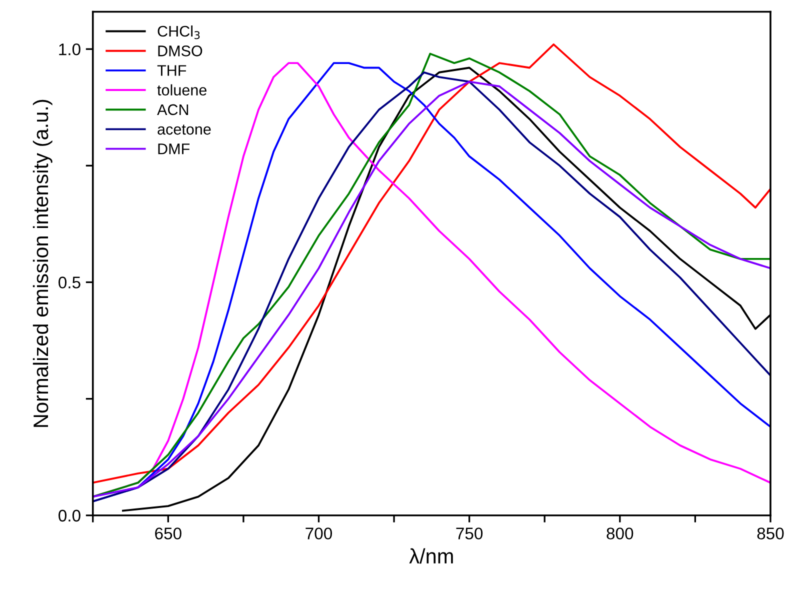 The width and height of the screenshot is (787, 589). Describe the element at coordinates (69, 282) in the screenshot. I see `y-tick-label: 0.5` at that location.